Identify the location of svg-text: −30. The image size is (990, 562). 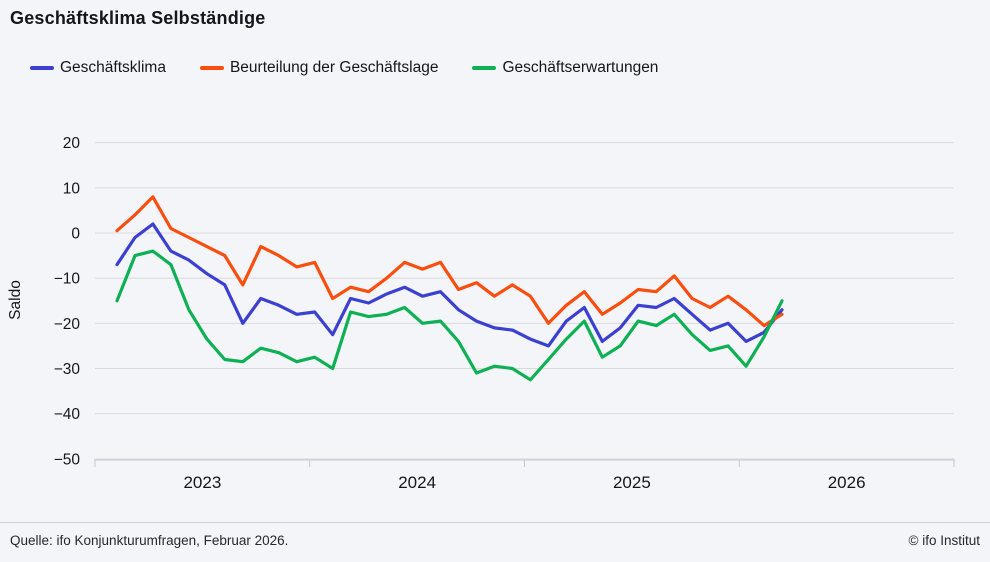
(67, 369).